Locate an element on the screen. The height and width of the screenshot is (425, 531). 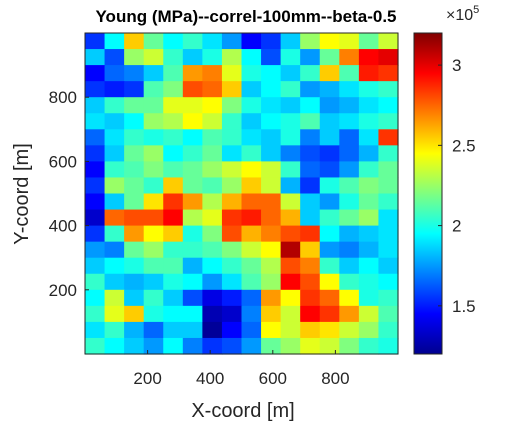
colorbar-tick-label: 3 is located at coordinates (456, 65).